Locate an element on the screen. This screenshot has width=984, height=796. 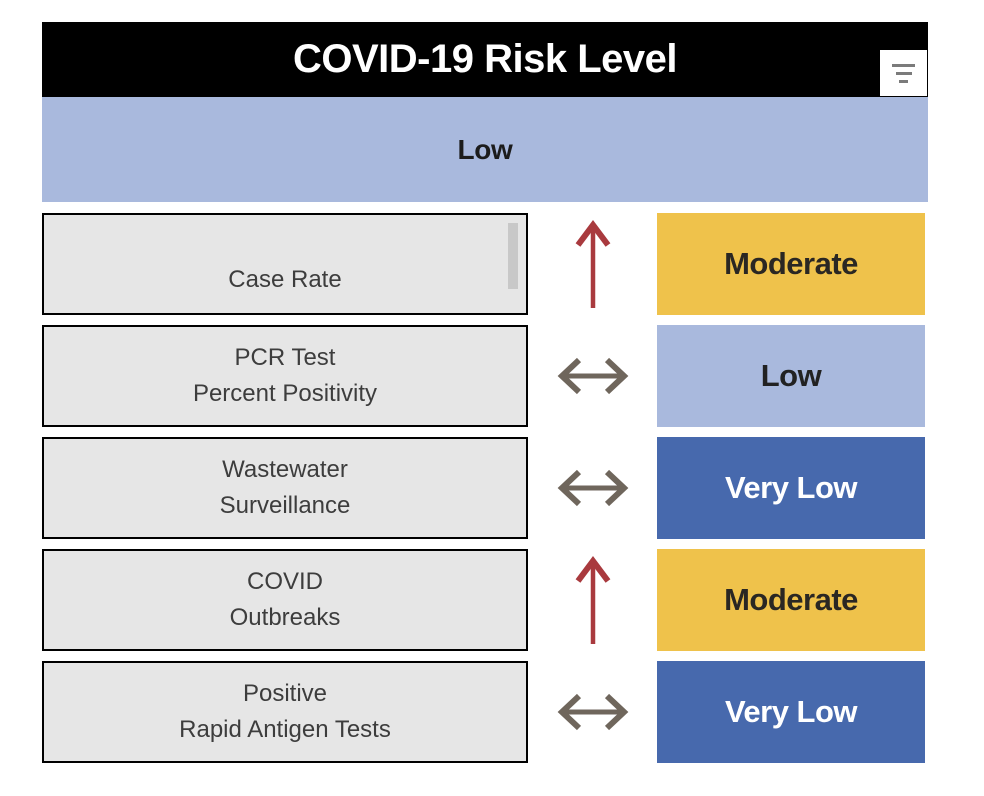
overall-risk-label: Low is located at coordinates (485, 149).